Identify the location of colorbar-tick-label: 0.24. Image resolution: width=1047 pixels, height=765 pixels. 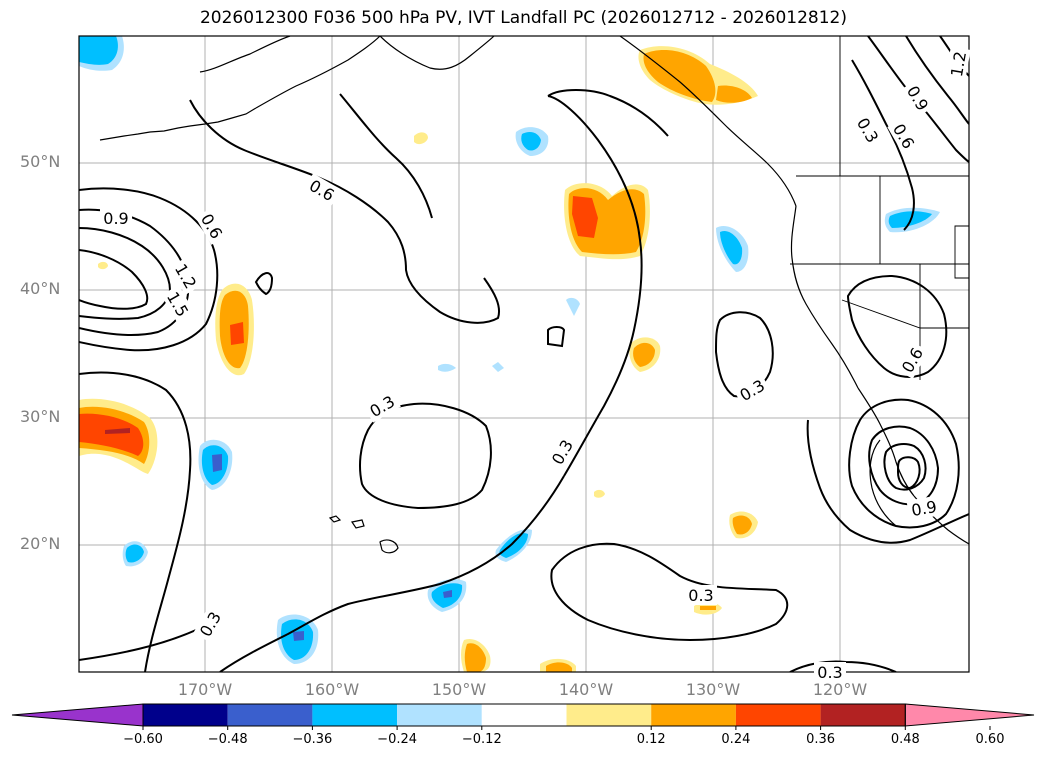
(736, 739).